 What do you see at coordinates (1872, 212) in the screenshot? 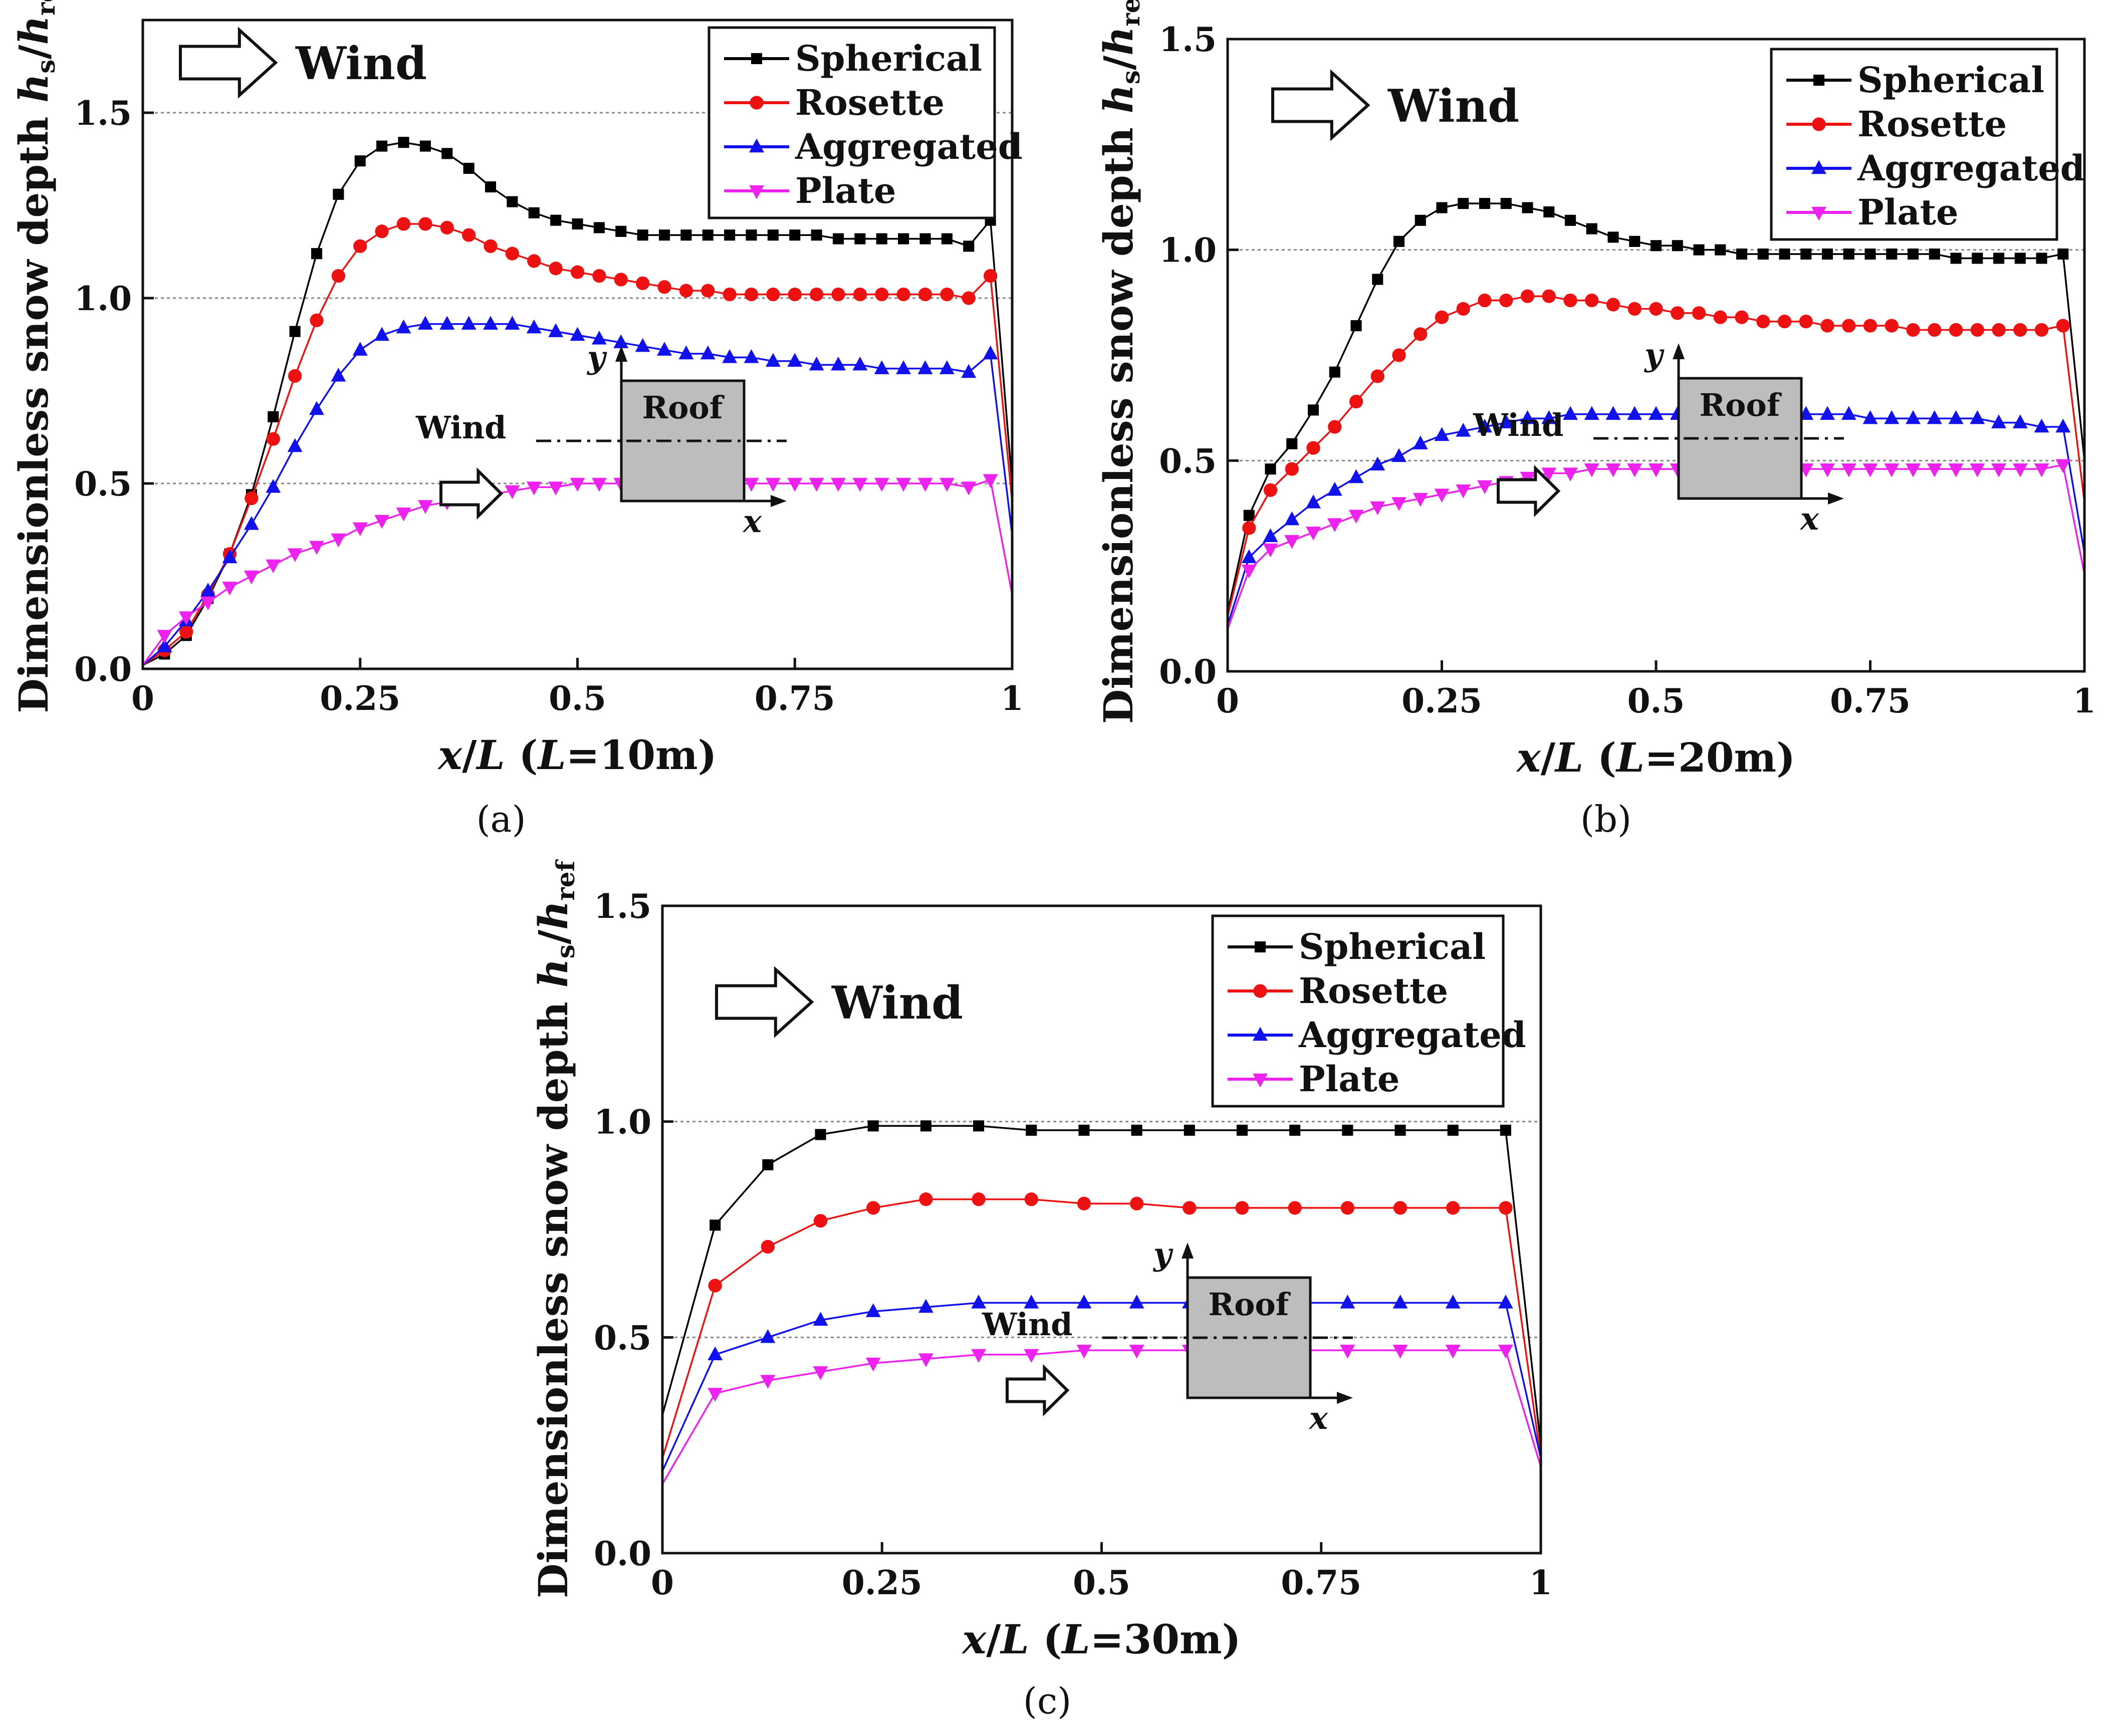
I see `legend-entry-plate: Plate` at bounding box center [1872, 212].